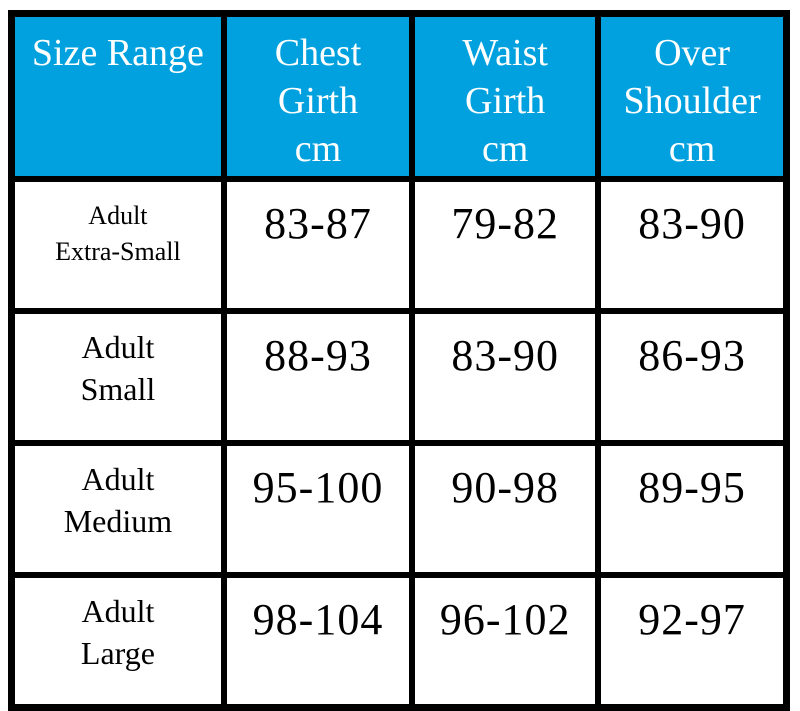 This screenshot has height=711, width=800. Describe the element at coordinates (318, 641) in the screenshot. I see `chest-value-cell: 98-104` at that location.